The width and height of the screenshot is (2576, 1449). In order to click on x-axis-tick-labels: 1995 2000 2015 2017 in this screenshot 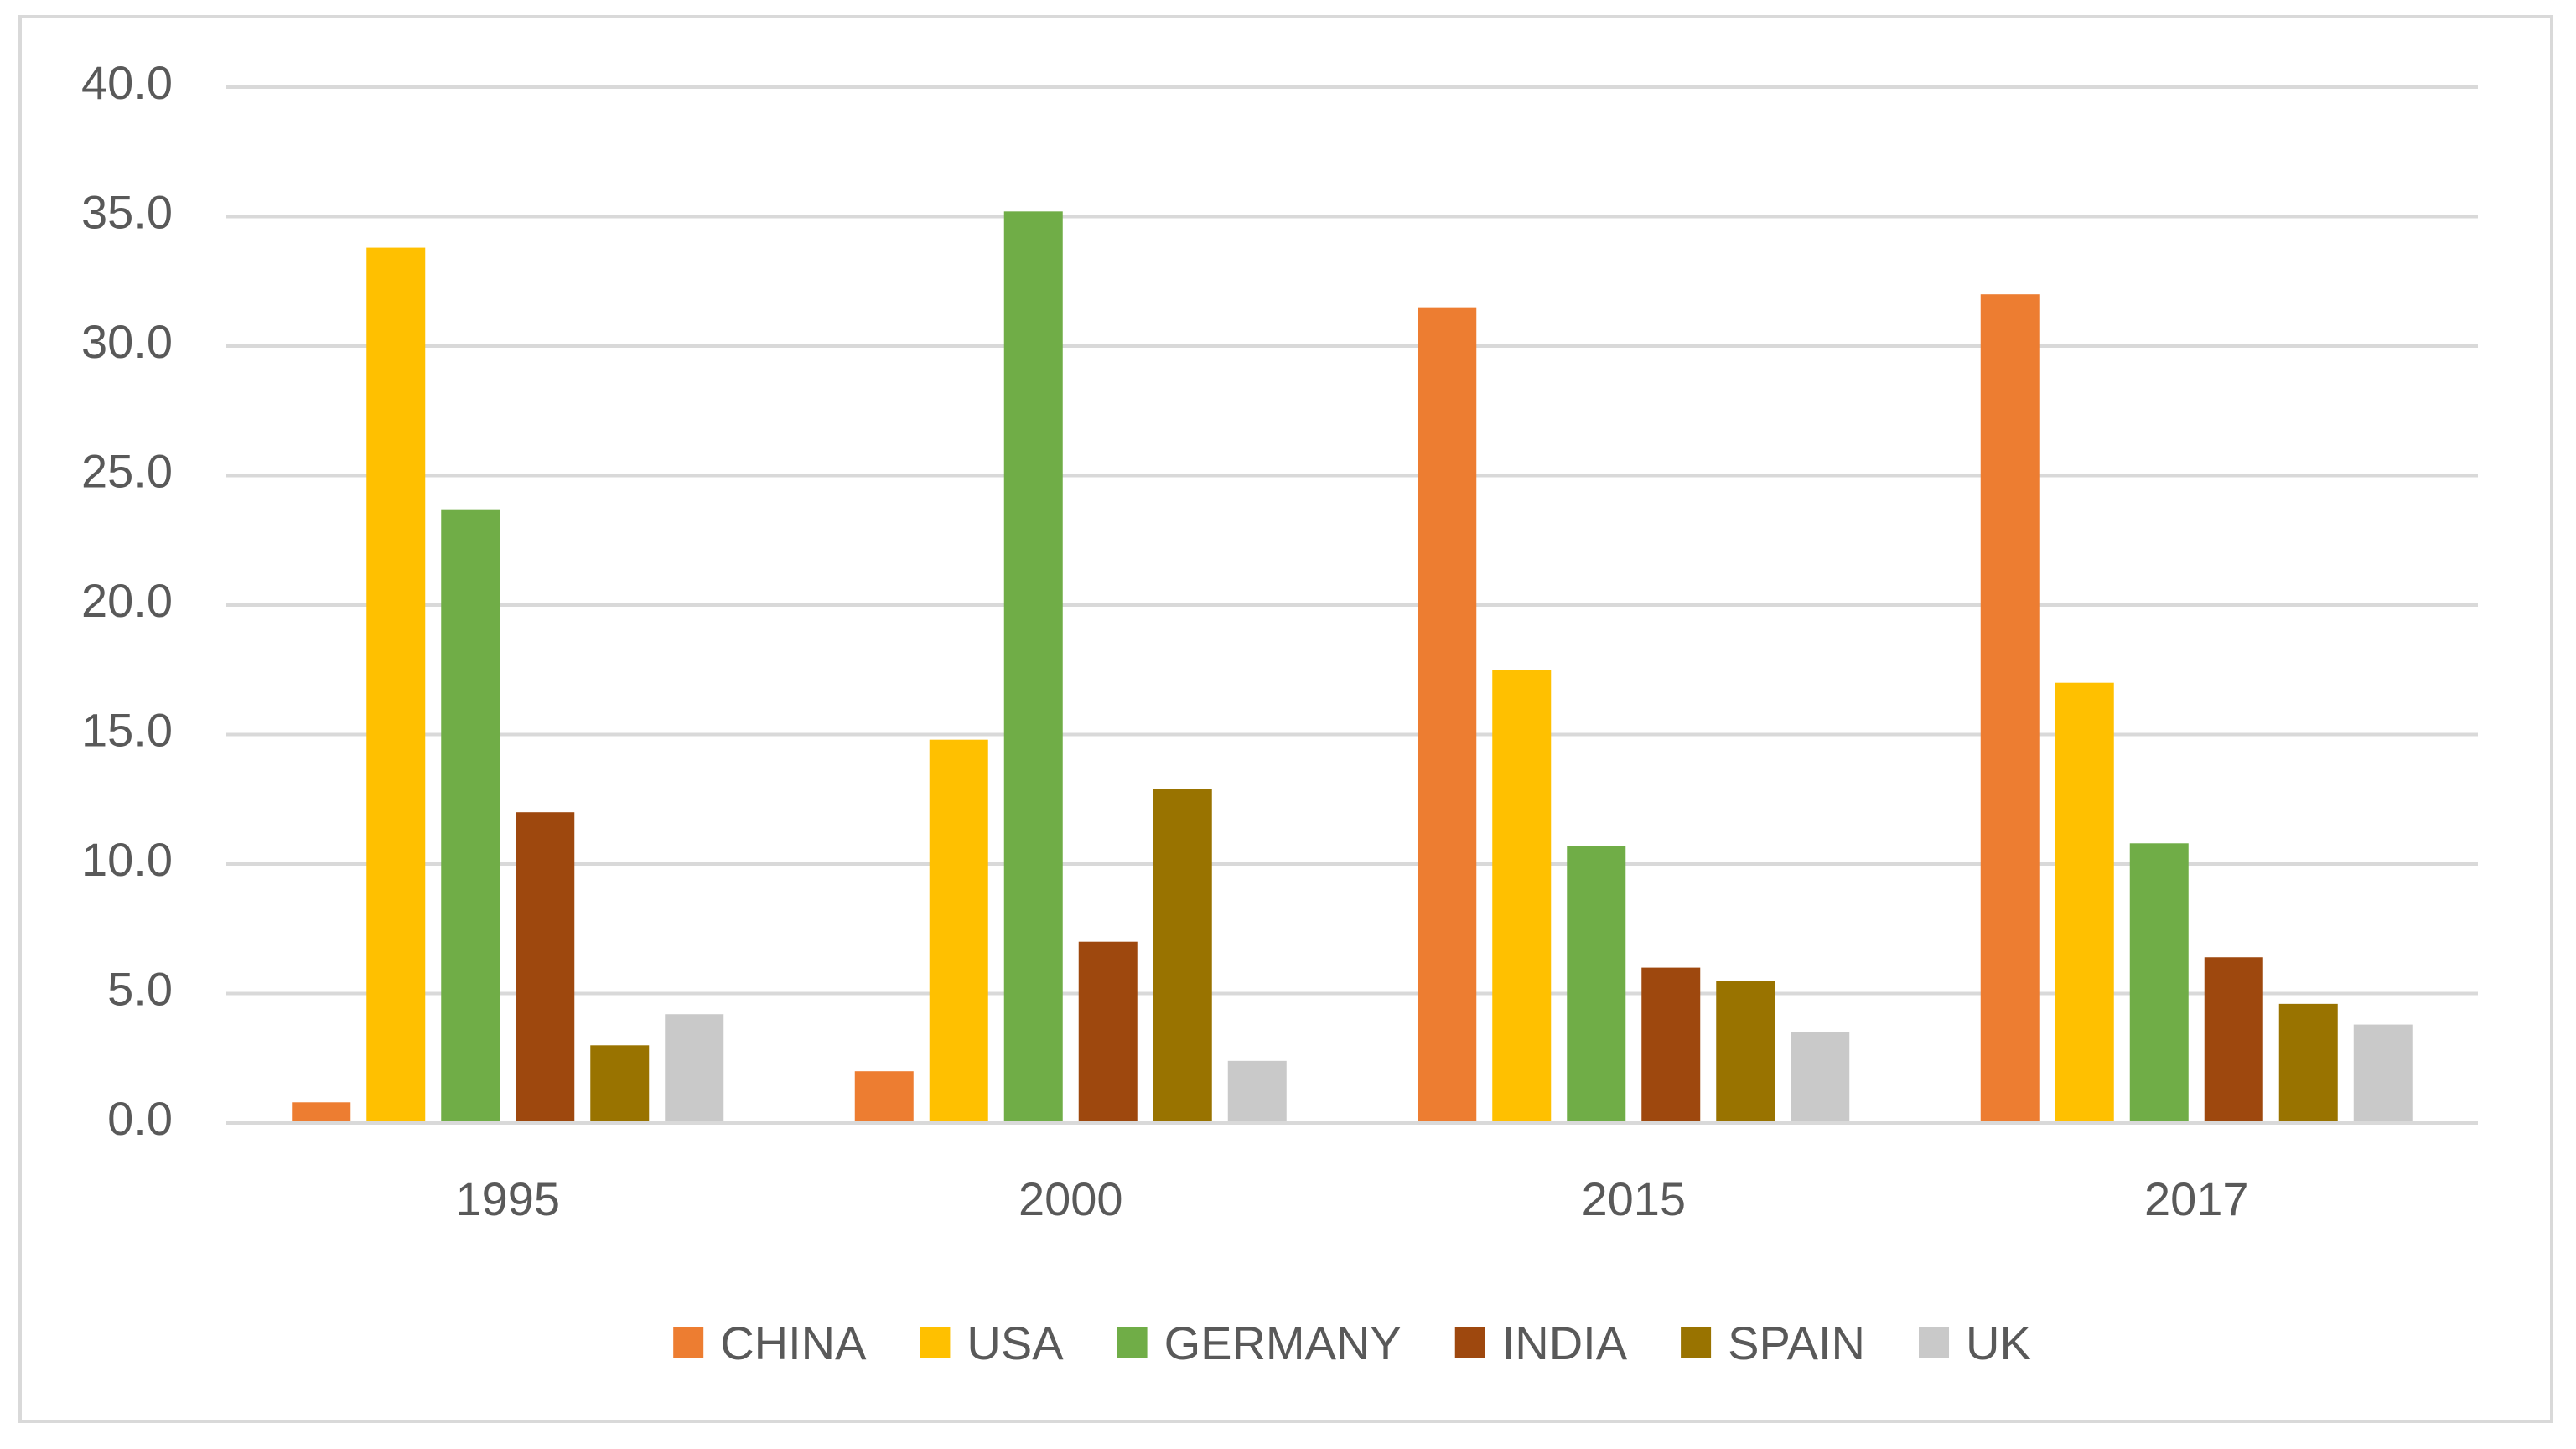, I will do `click(1351, 1198)`.